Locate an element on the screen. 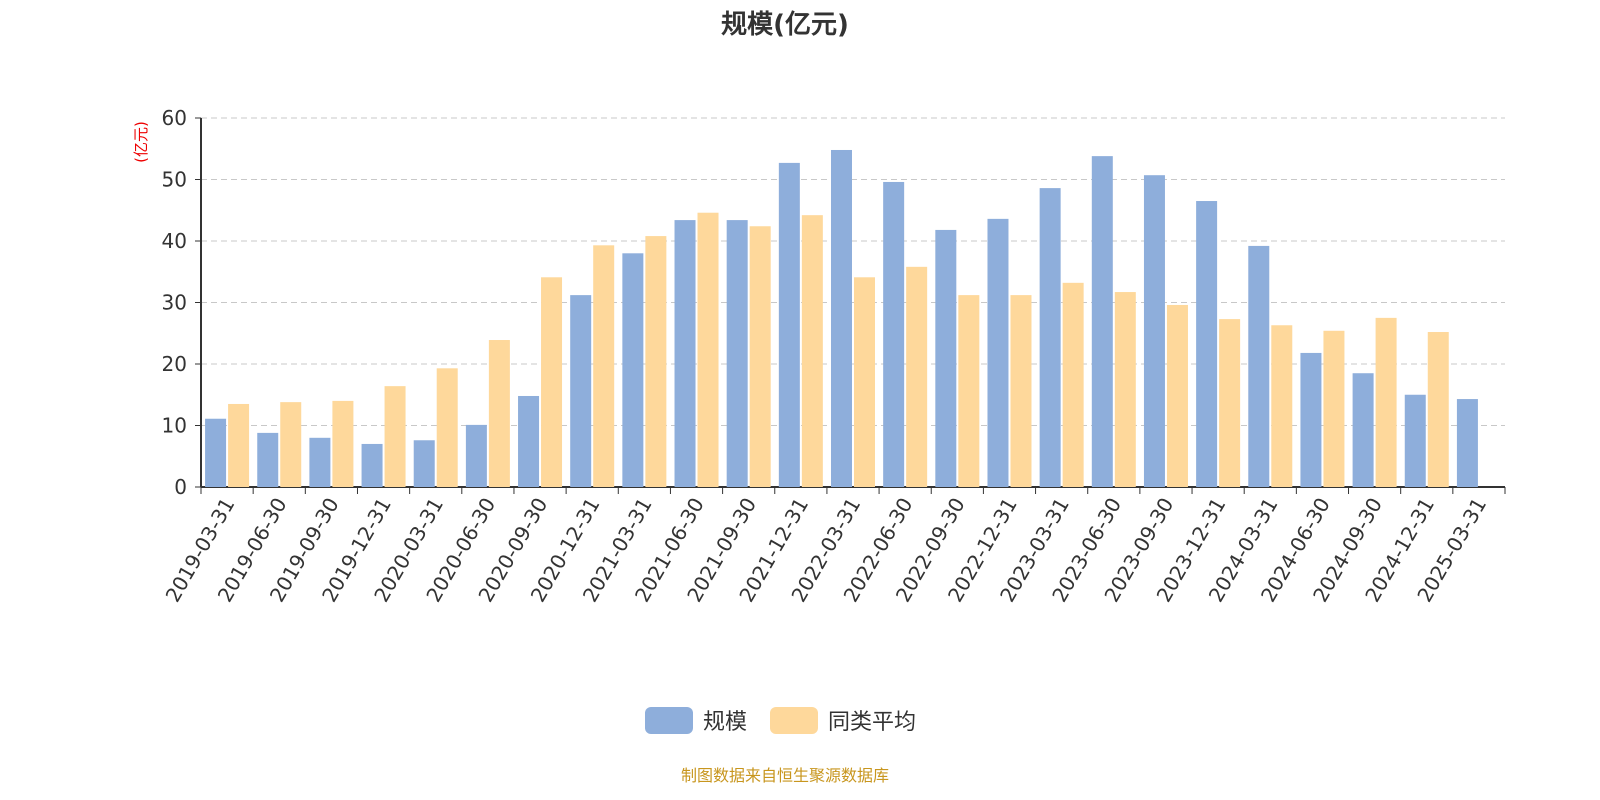  legend-label: 同类平均 is located at coordinates (872, 722).